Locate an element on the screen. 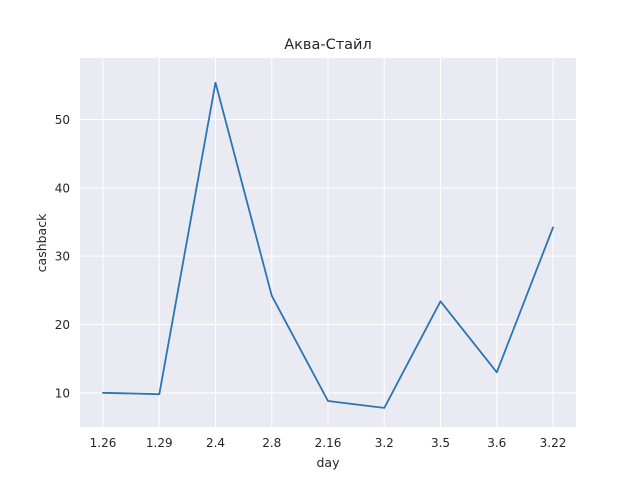 This screenshot has height=480, width=640. y-tick-label: 20 is located at coordinates (62, 325).